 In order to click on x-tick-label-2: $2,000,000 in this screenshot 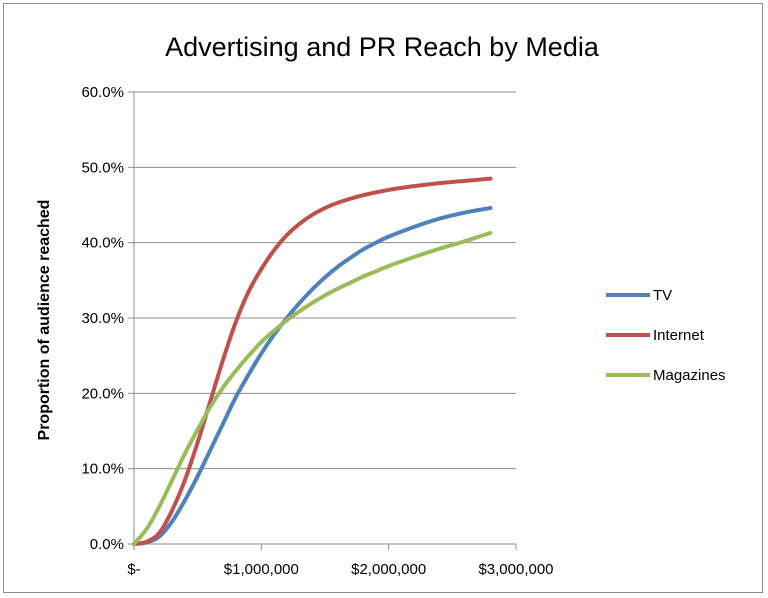, I will do `click(388, 569)`.